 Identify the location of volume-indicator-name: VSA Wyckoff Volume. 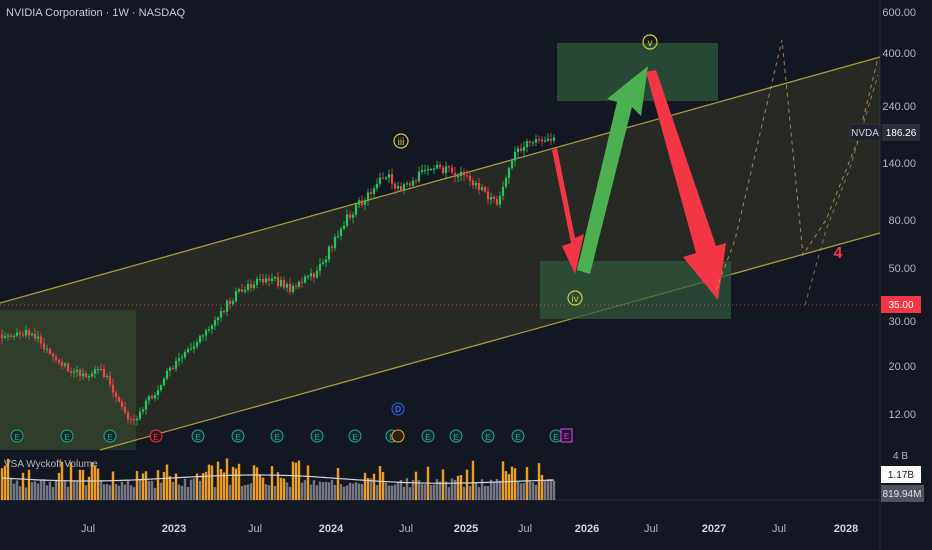
(51, 464).